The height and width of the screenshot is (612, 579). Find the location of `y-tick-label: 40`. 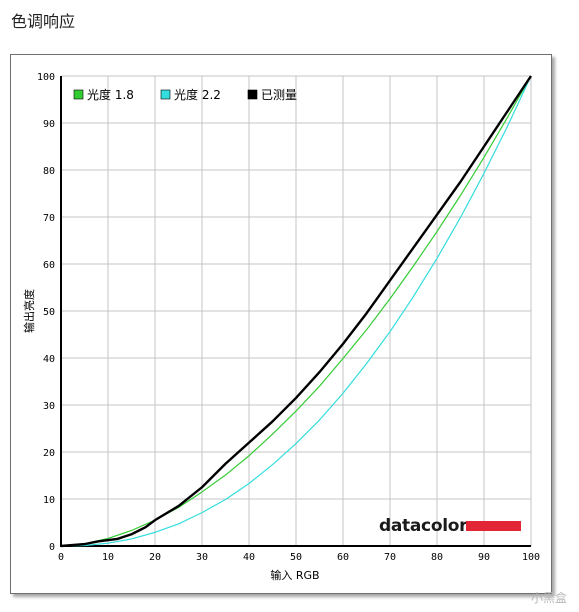

y-tick-label: 40 is located at coordinates (49, 359).